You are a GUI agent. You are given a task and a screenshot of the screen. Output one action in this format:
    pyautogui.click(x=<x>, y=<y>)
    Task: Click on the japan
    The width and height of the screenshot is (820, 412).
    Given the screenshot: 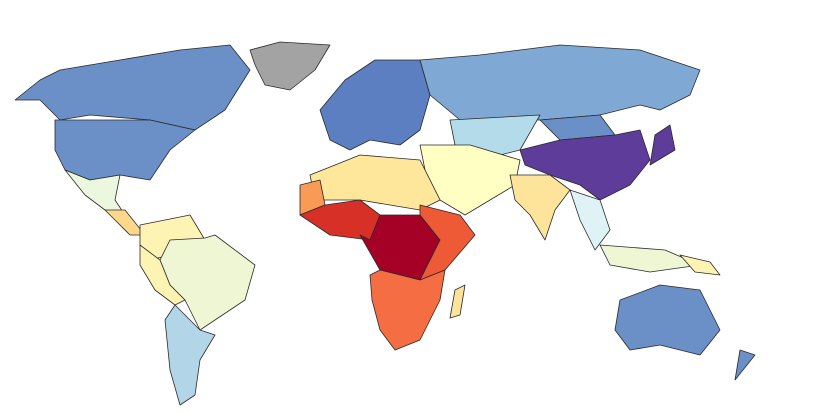 What is the action you would take?
    pyautogui.click(x=662, y=145)
    